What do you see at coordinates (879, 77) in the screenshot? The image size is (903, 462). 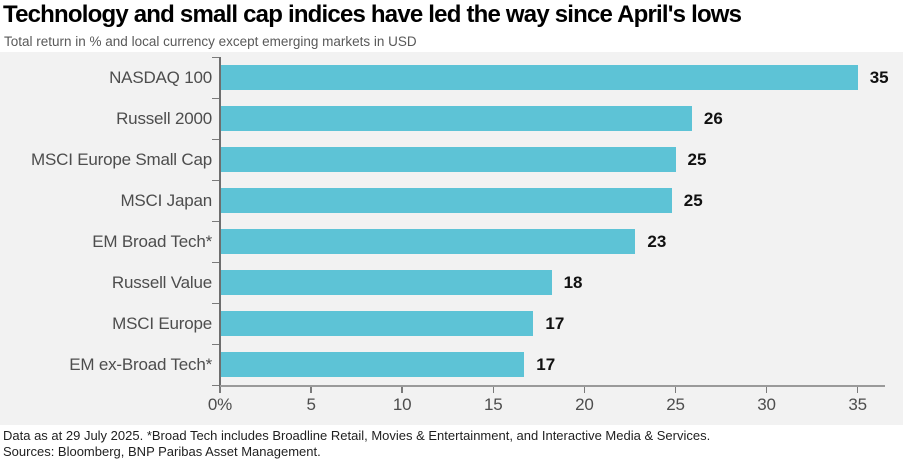 I see `value-label: 35` at bounding box center [879, 77].